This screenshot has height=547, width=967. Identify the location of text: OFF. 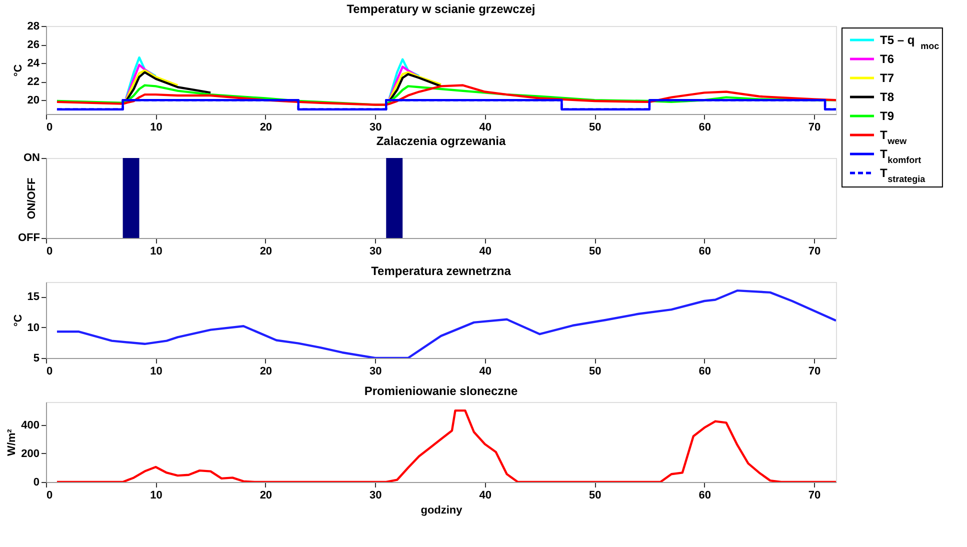
(29, 238).